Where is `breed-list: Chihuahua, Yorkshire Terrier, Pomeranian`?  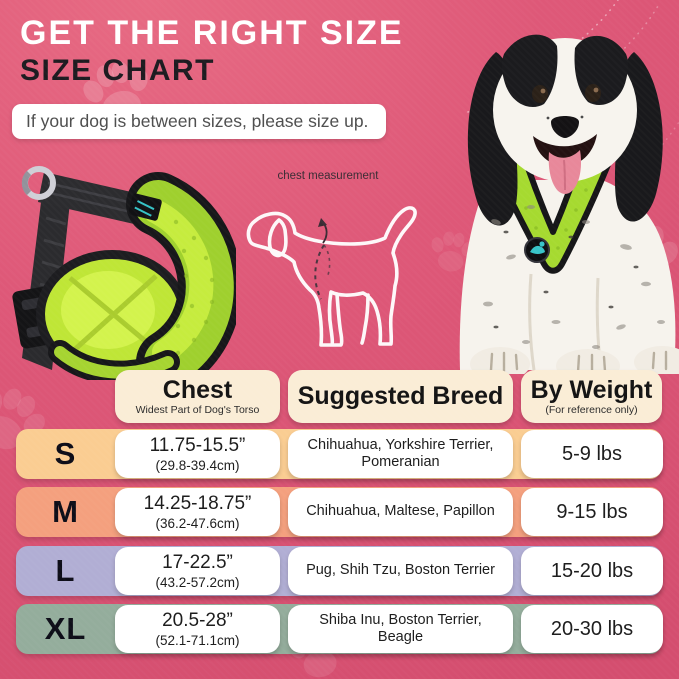
breed-list: Chihuahua, Yorkshire Terrier, Pomeranian is located at coordinates (400, 453).